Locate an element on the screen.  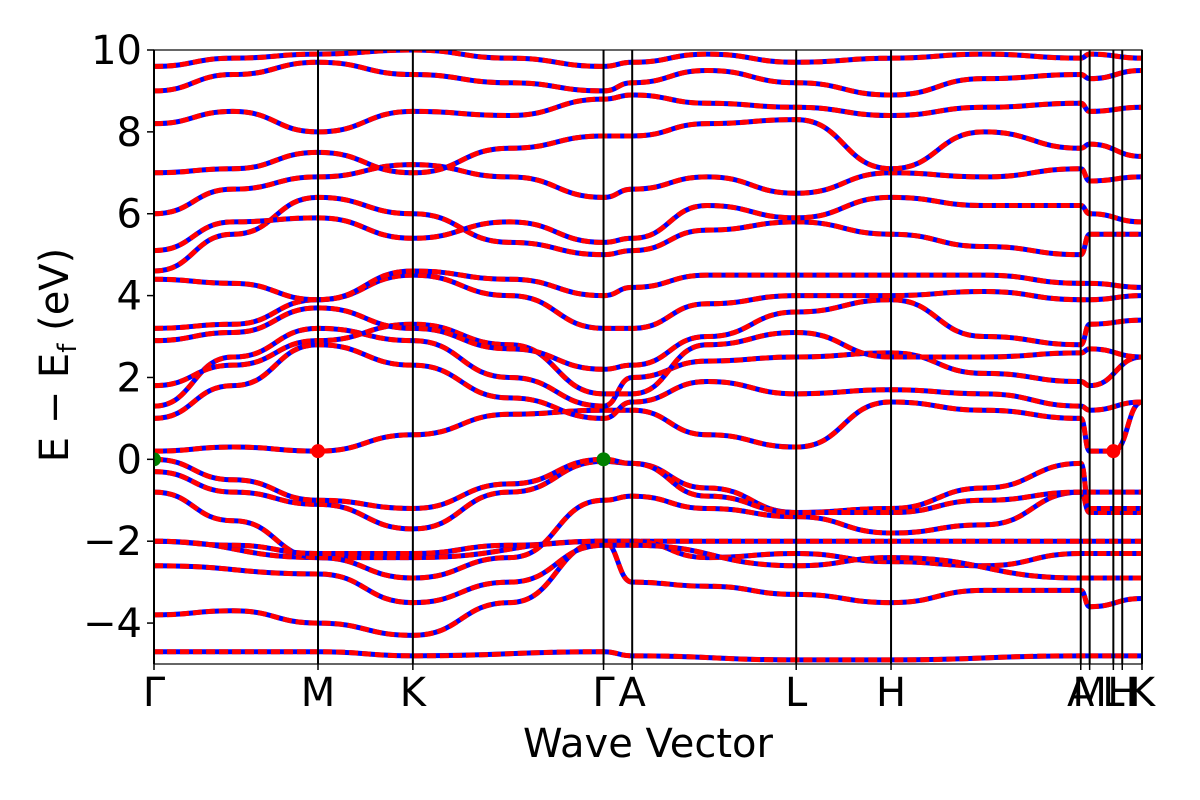
band-19-spin-up is located at coordinates (648, 146).